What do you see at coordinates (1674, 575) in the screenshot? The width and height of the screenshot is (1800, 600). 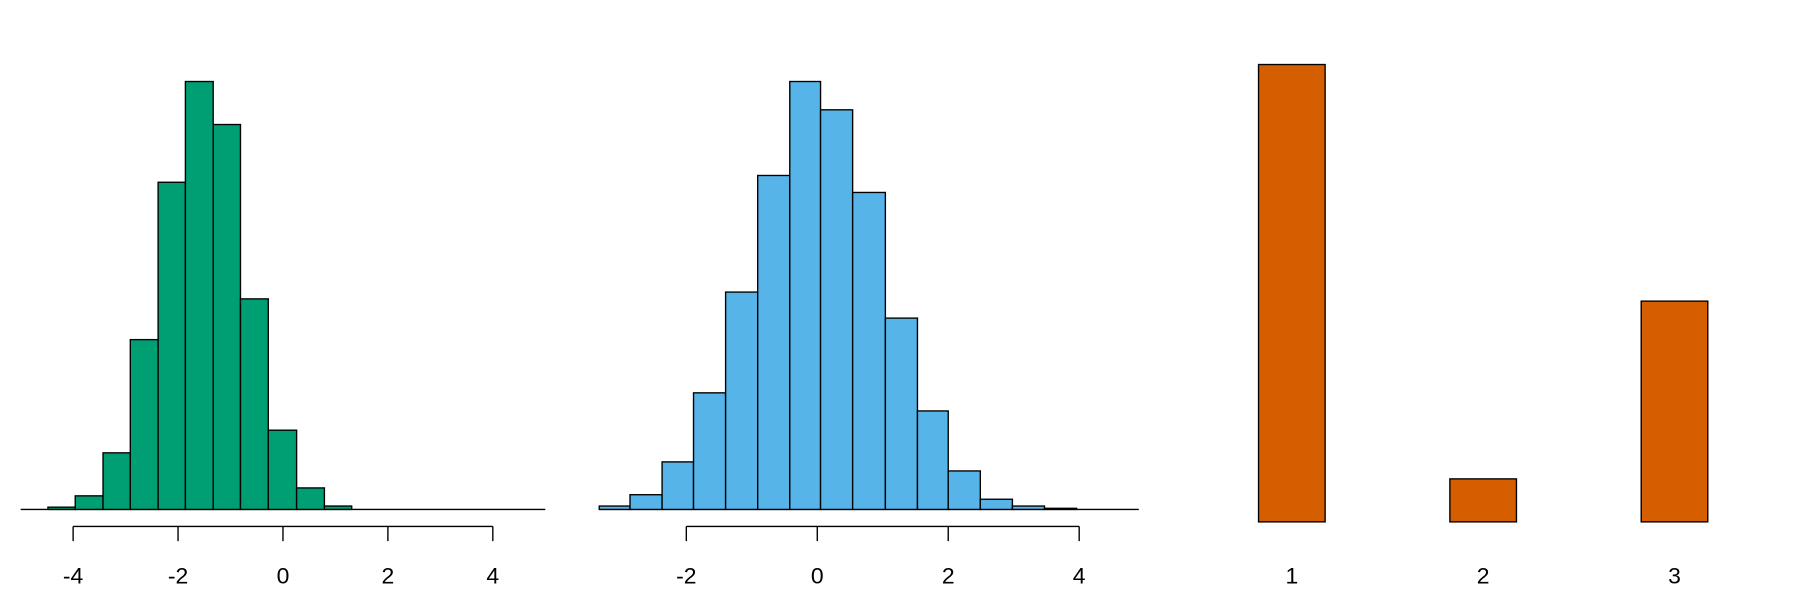 I see `x-tick-label: 3` at bounding box center [1674, 575].